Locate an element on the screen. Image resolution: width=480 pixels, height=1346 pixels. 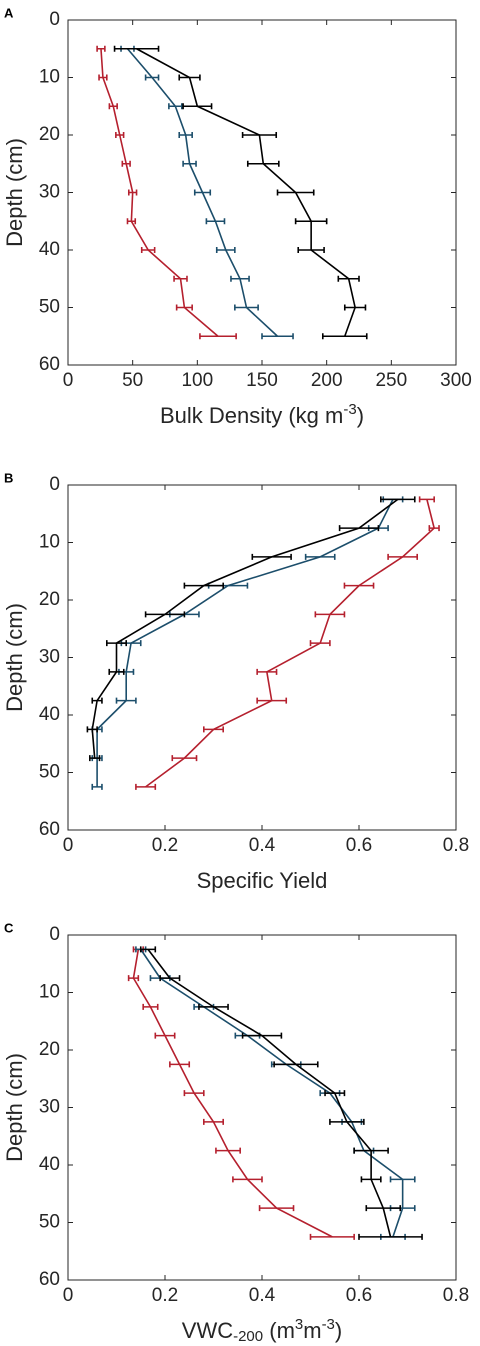
panel-label: B is located at coordinates (8, 477).